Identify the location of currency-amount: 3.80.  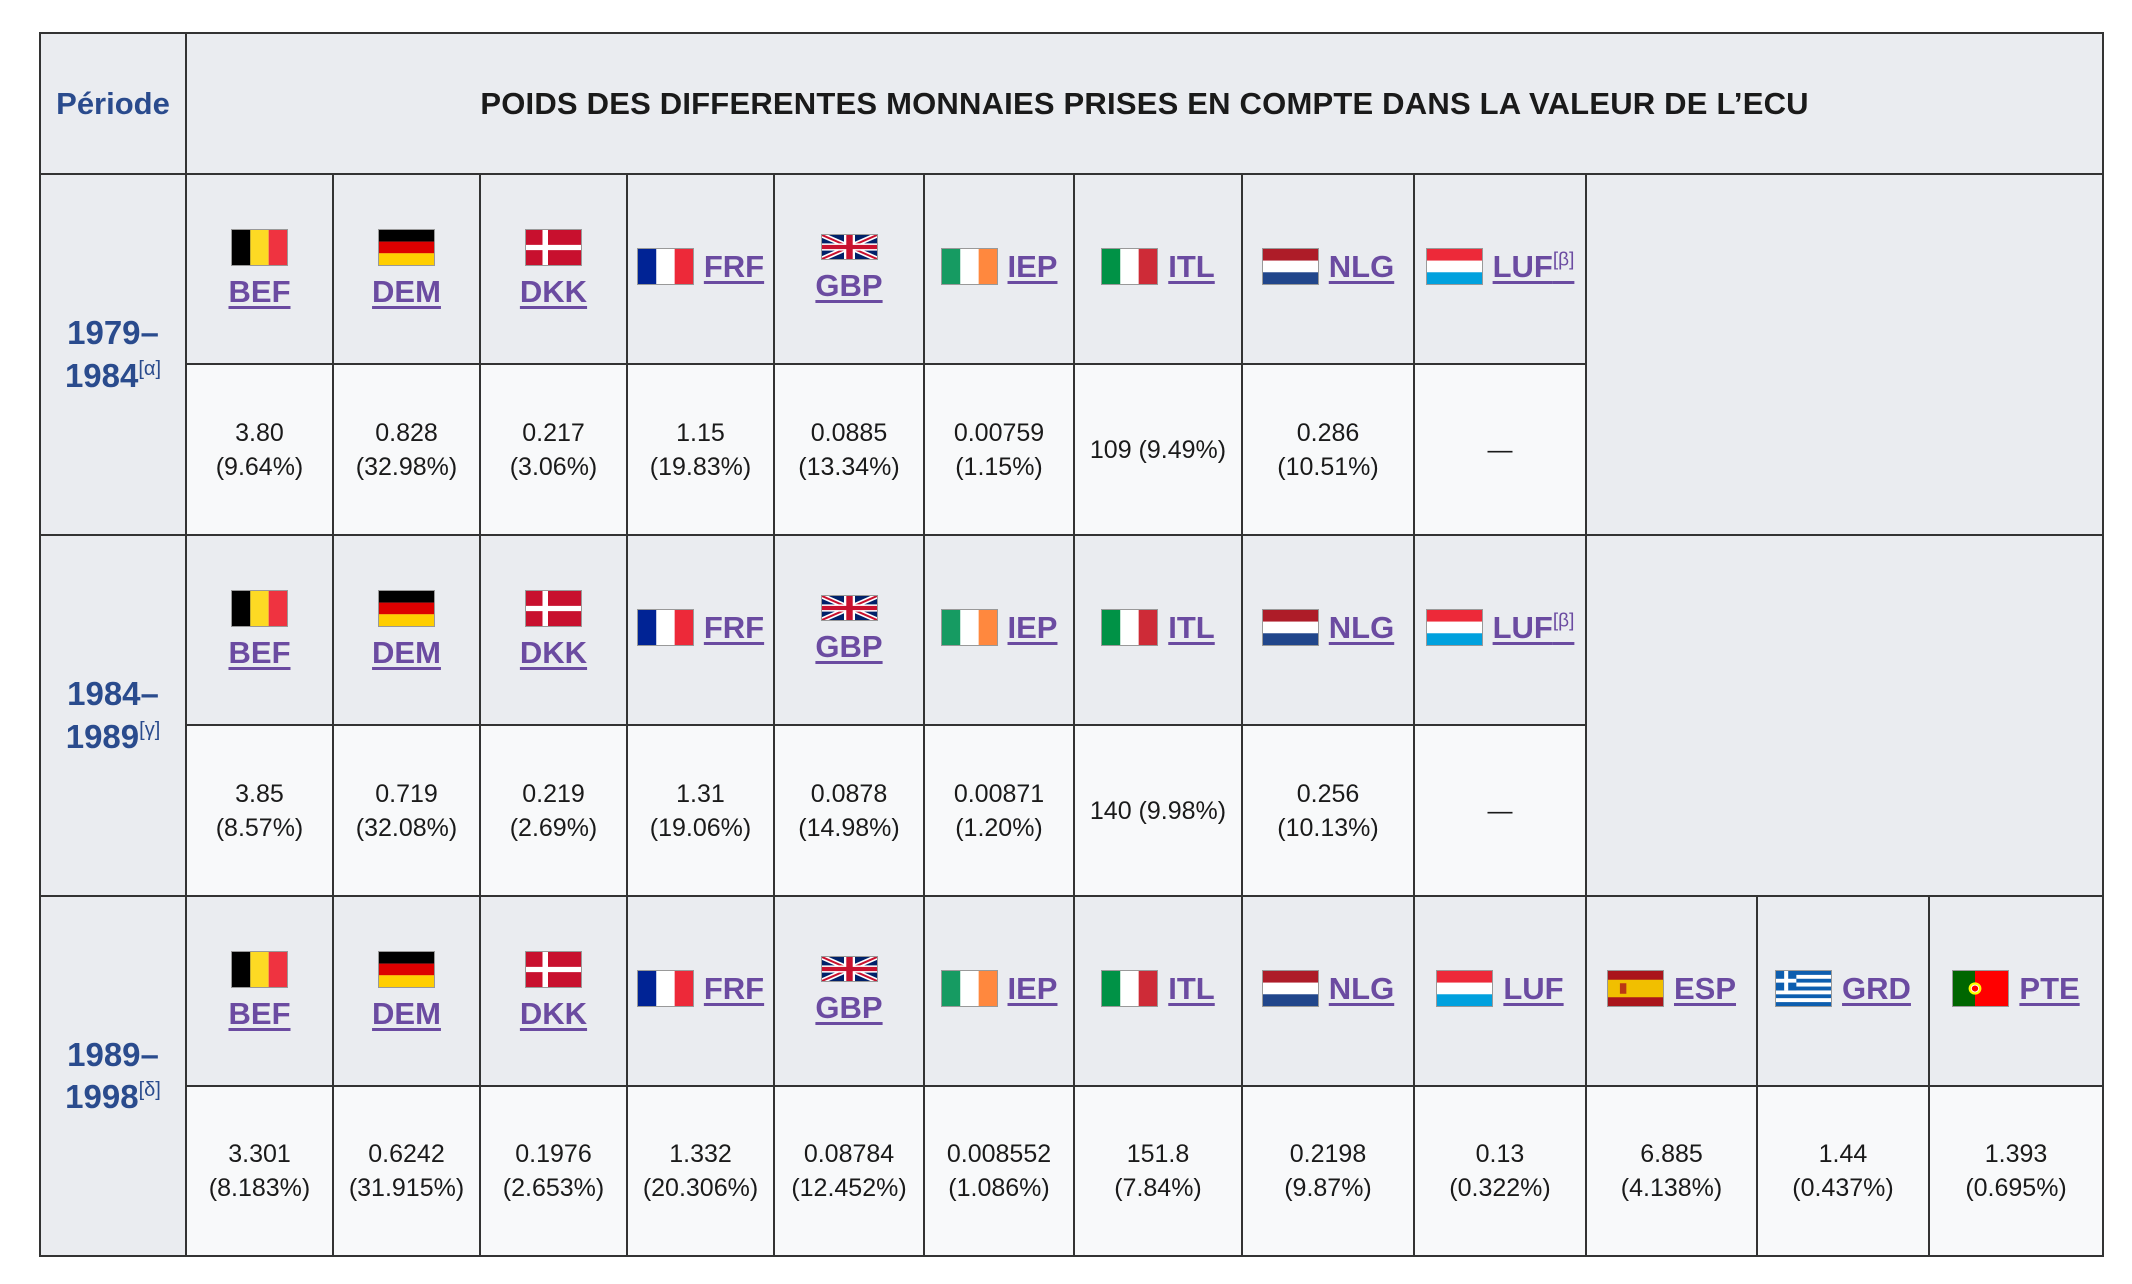
(259, 432).